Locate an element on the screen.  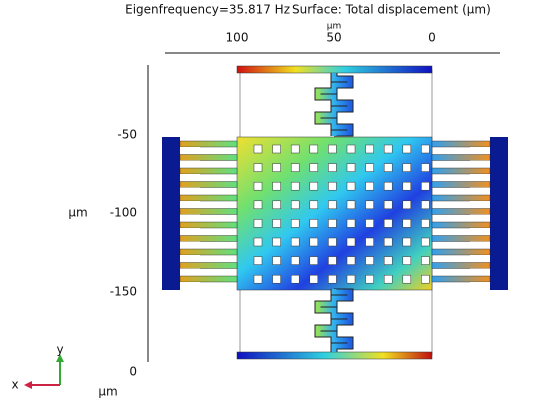
left-tick: -150 is located at coordinates (123, 292).